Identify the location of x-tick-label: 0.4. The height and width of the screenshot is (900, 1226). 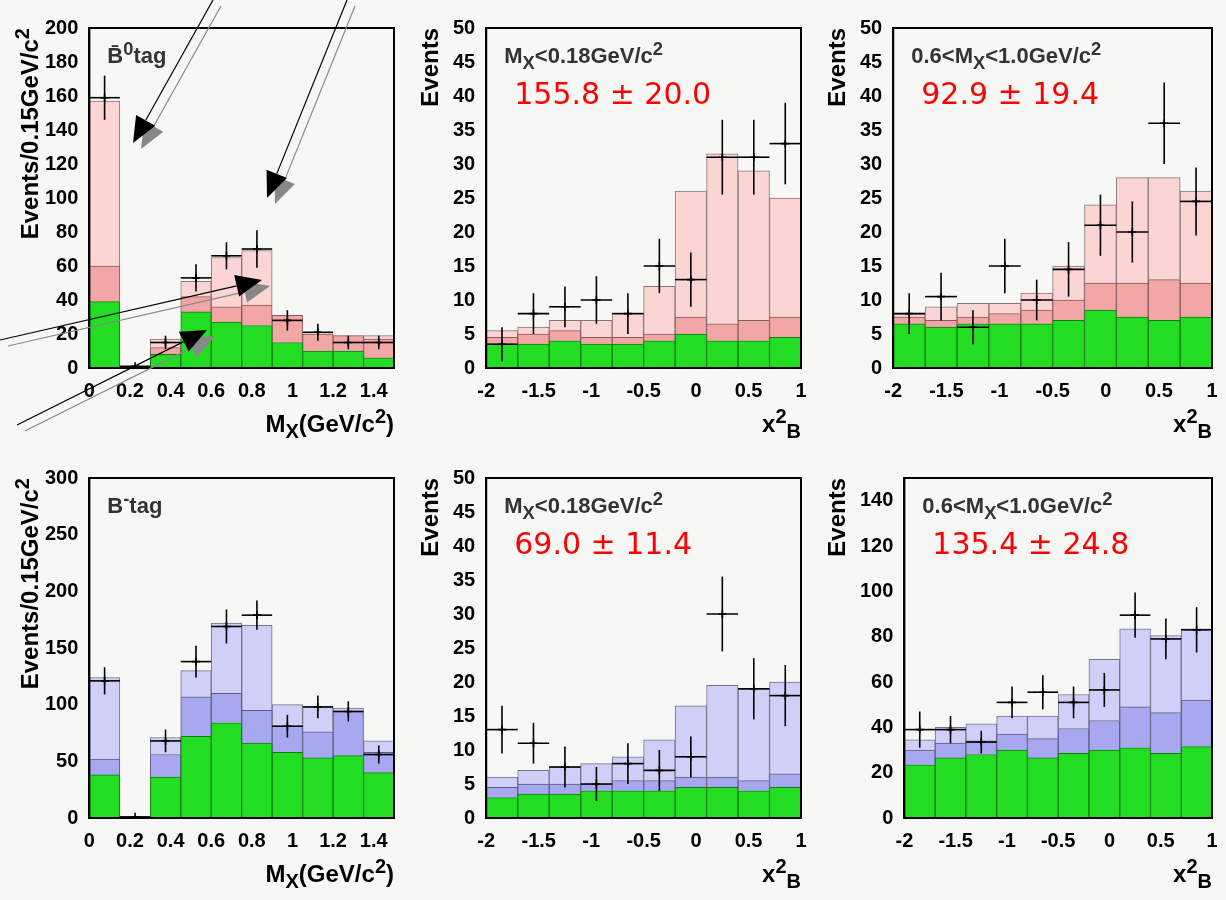
(171, 389).